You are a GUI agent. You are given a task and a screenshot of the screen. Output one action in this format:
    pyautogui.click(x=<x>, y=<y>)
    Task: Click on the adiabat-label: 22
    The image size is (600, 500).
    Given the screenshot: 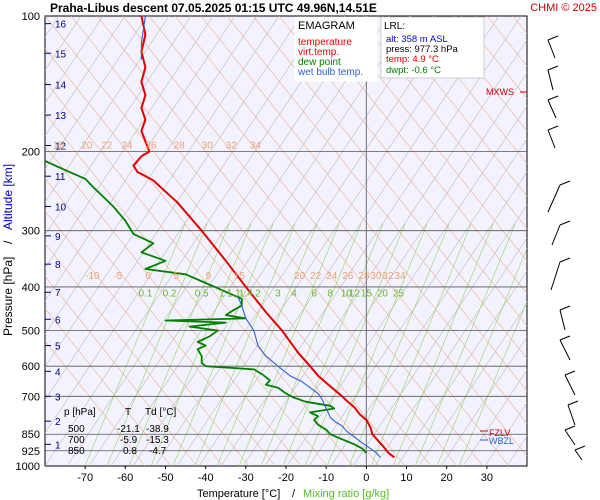 What is the action you would take?
    pyautogui.click(x=107, y=145)
    